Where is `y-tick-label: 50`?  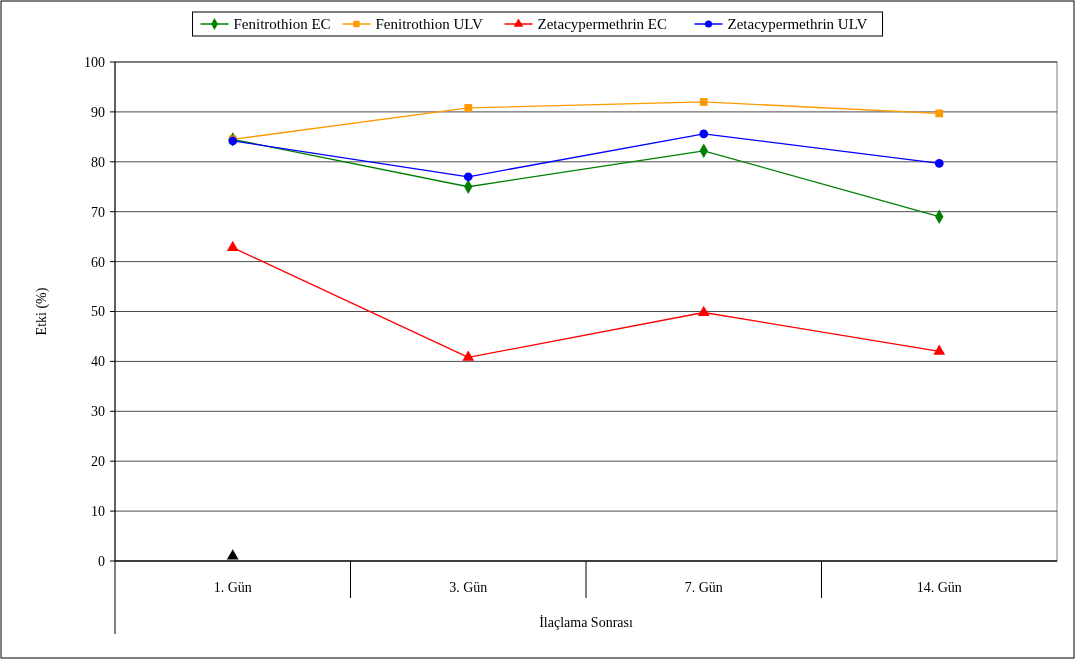 y-tick-label: 50 is located at coordinates (98, 312).